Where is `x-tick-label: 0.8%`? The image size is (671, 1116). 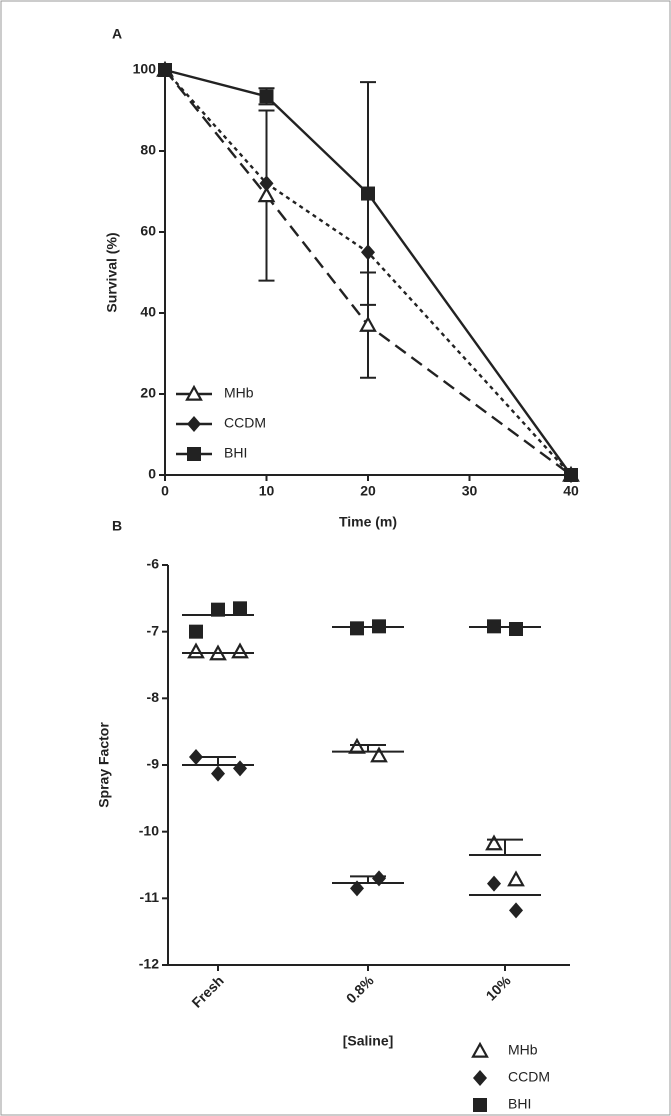
x-tick-label: 0.8% is located at coordinates (360, 989).